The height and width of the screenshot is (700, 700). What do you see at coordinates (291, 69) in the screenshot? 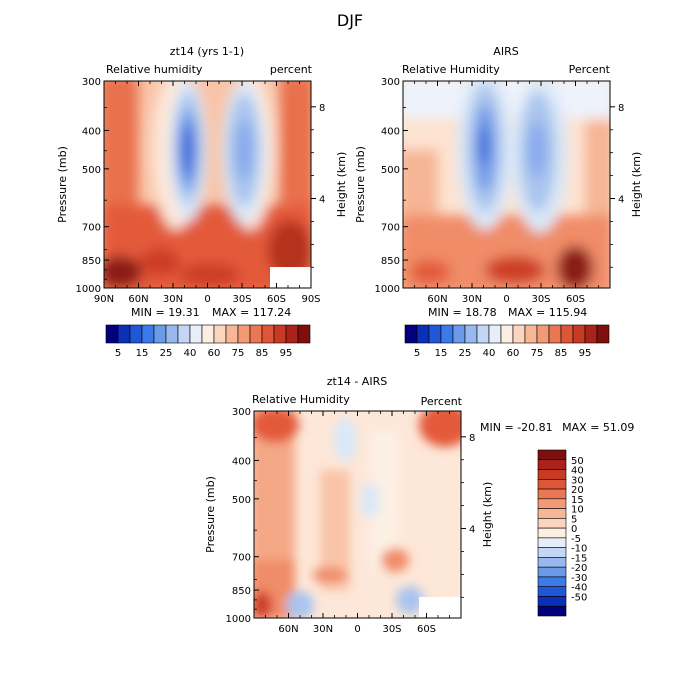
I see `panel-model-units: percent` at bounding box center [291, 69].